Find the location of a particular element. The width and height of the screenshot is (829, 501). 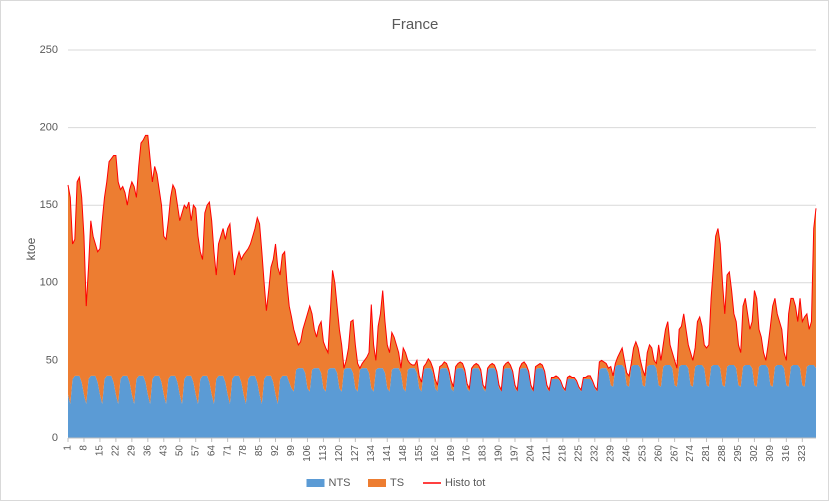

x-tick-label: 29 is located at coordinates (131, 451).